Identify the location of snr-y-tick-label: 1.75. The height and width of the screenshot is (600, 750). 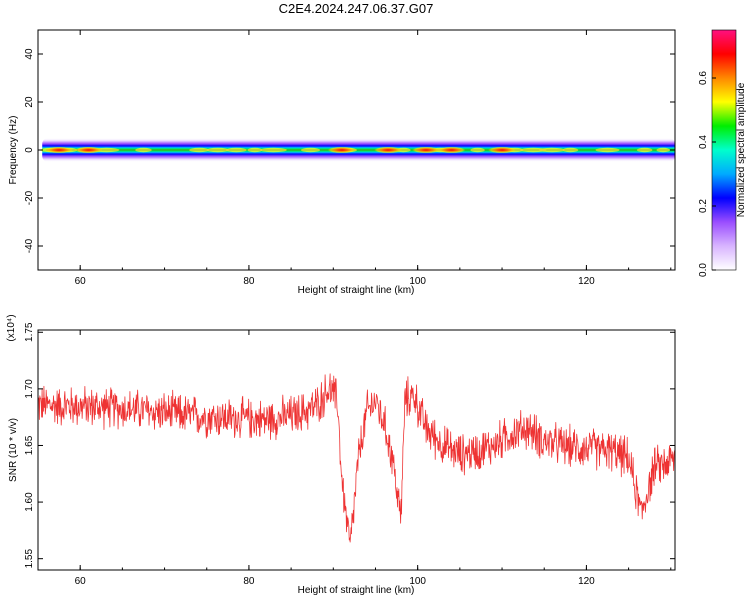
(29, 332).